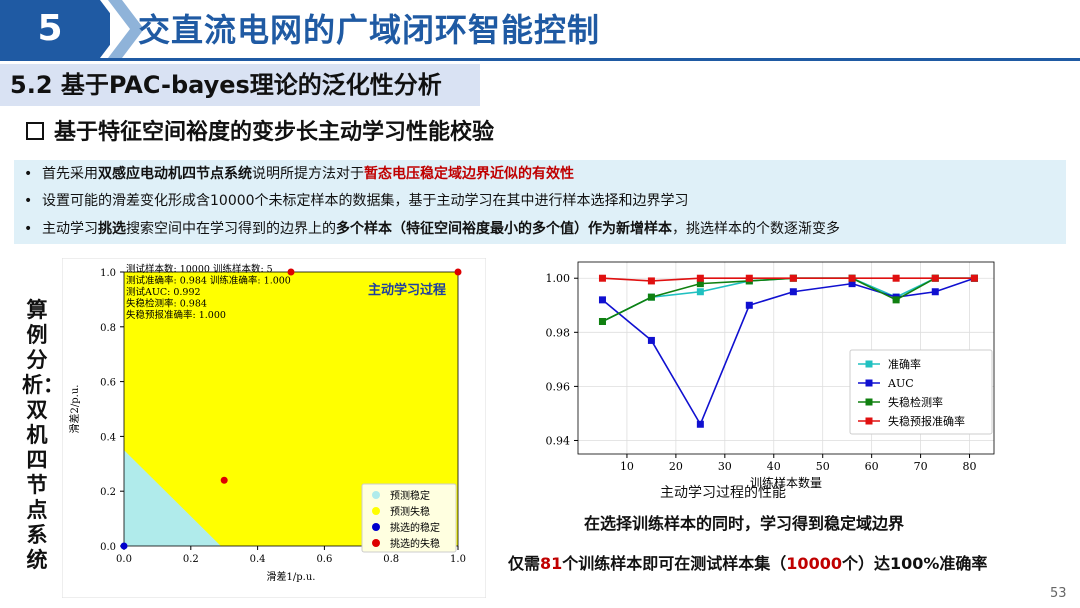 Image resolution: width=1080 pixels, height=608 pixels. I want to click on chart1-title: 主动学习过程, so click(407, 290).